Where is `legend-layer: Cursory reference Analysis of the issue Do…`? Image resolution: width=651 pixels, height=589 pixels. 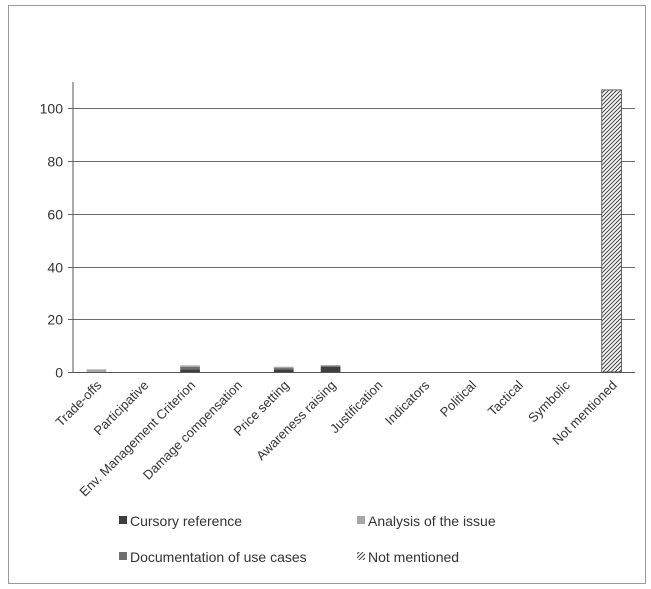
legend-layer: Cursory reference Analysis of the issue Do… is located at coordinates (307, 539).